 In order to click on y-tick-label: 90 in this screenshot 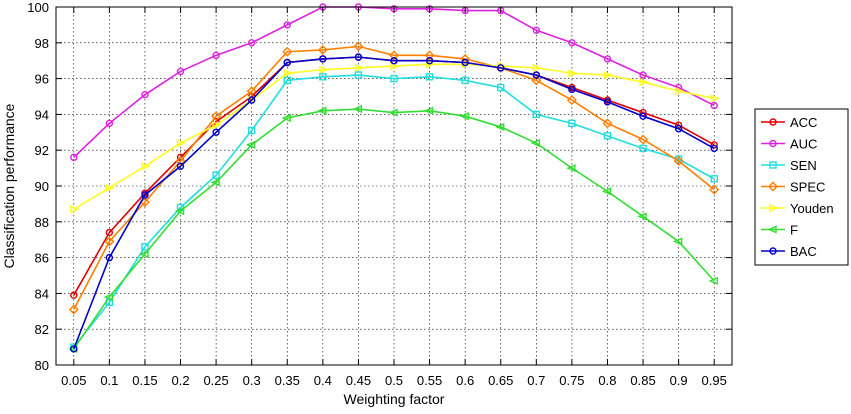, I will do `click(42, 186)`.